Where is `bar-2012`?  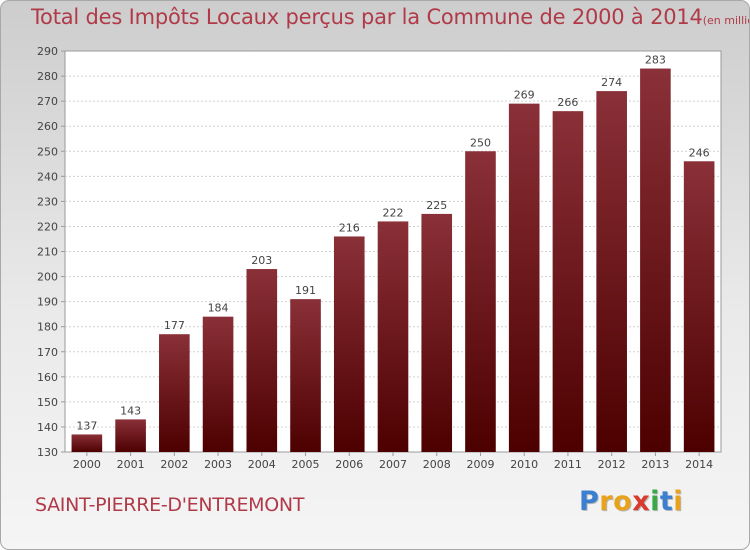 bar-2012 is located at coordinates (611, 271).